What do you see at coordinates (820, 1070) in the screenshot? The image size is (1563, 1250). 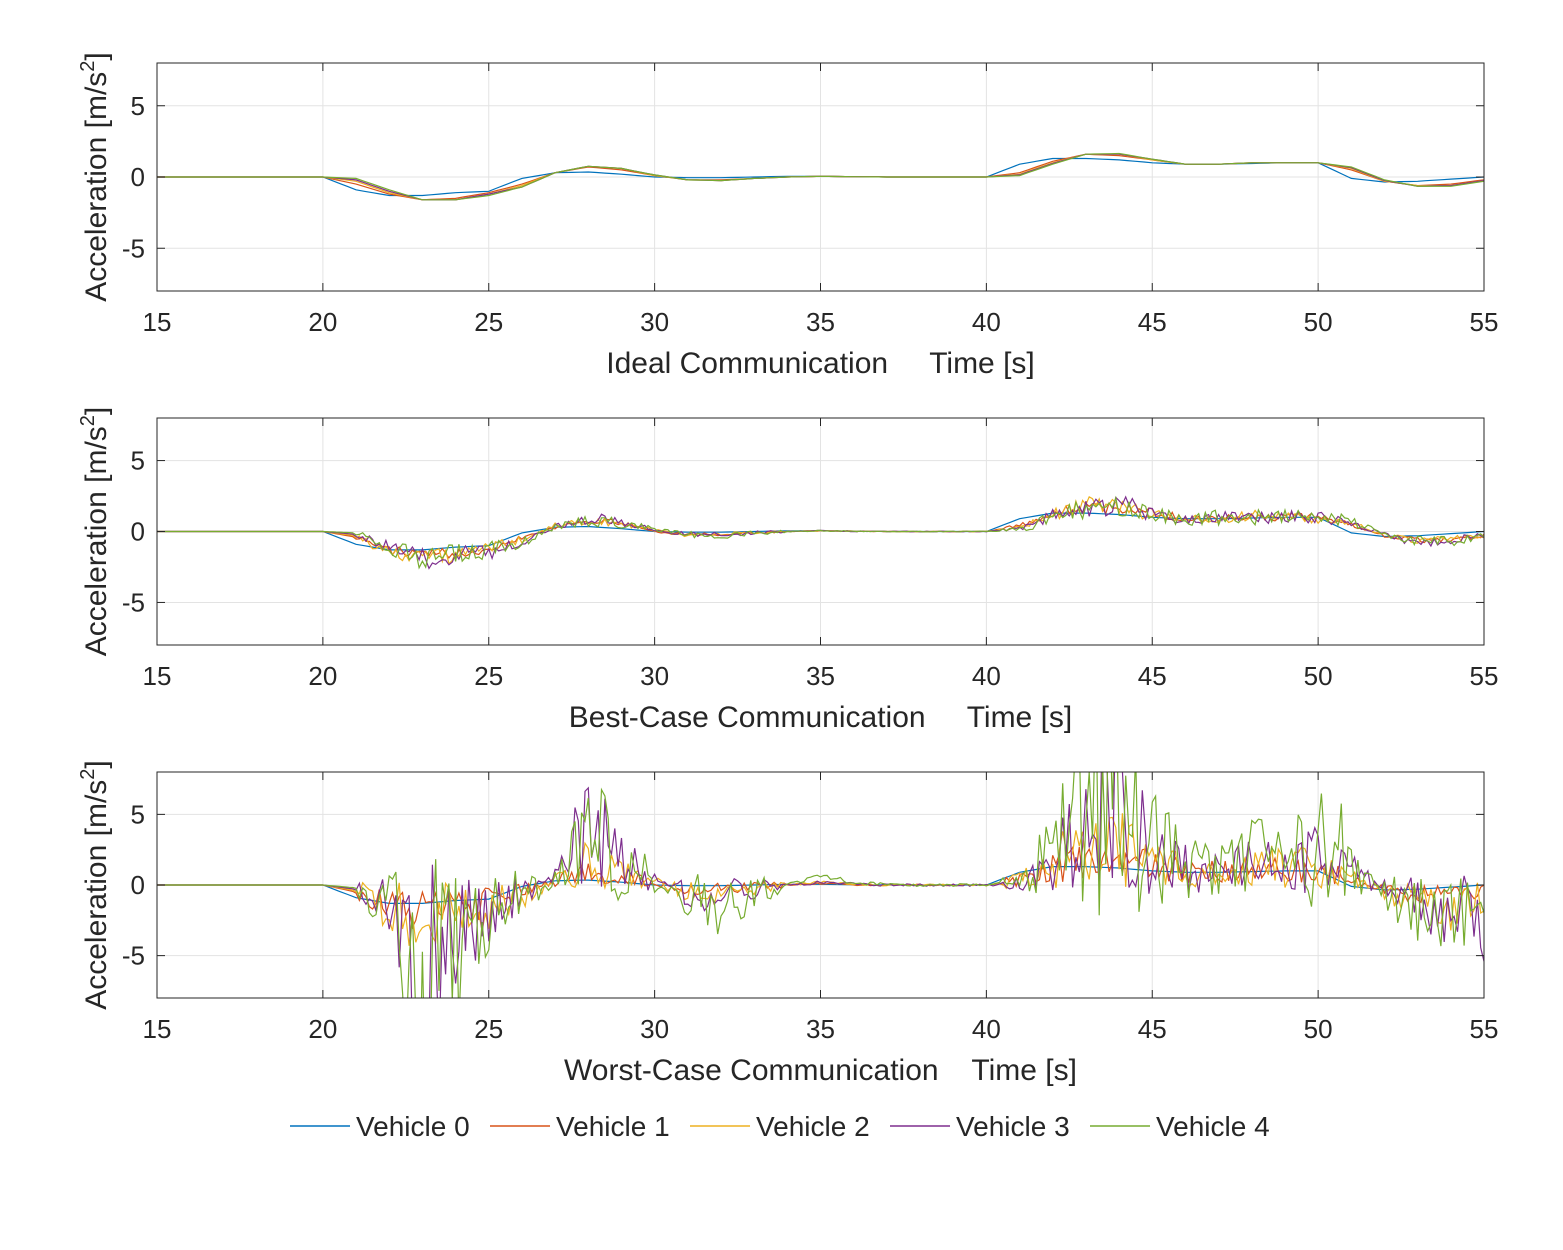 I see `x-axis-label: Worst-Case Communication Time [s]` at bounding box center [820, 1070].